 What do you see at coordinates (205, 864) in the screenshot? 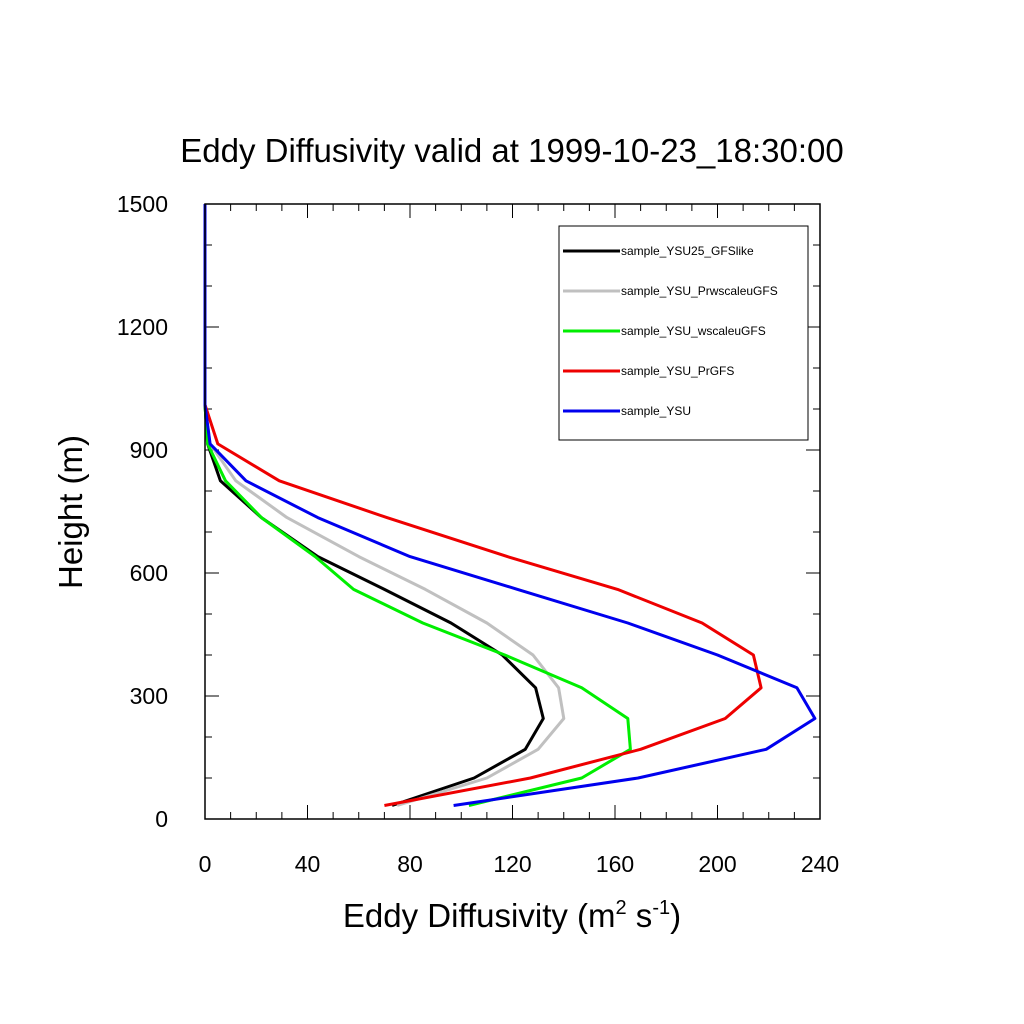
I see `x-tick-label: 0` at bounding box center [205, 864].